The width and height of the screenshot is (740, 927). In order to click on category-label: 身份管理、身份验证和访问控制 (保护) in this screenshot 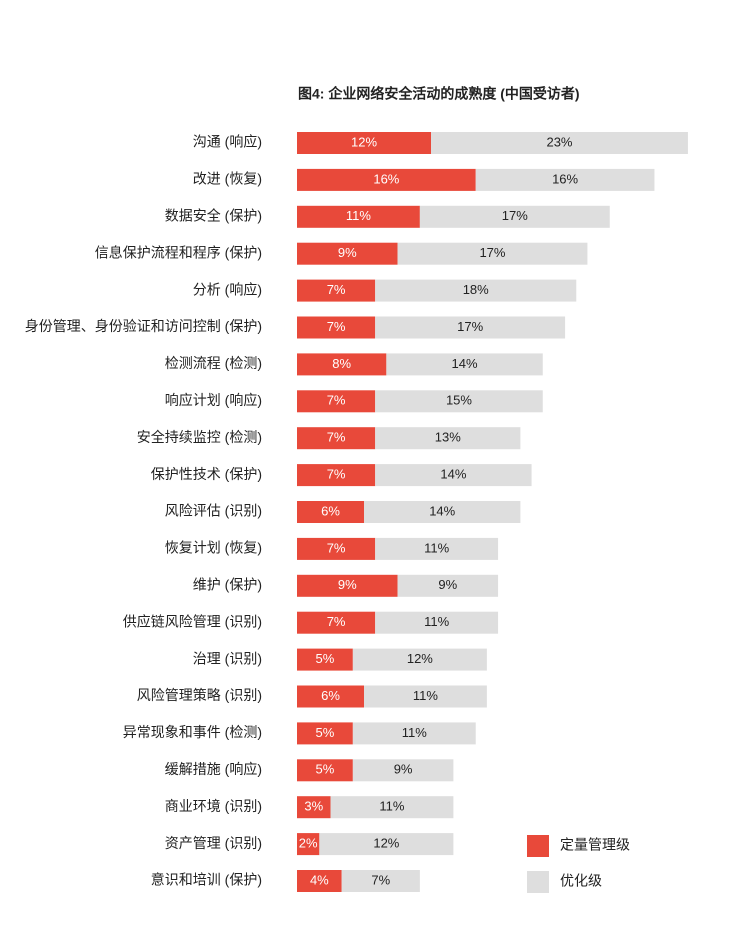, I will do `click(143, 326)`.